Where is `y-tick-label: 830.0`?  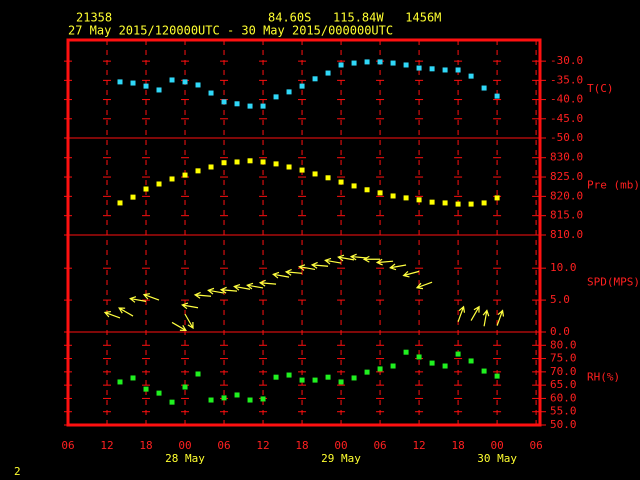 y-tick-label: 830.0 is located at coordinates (566, 157).